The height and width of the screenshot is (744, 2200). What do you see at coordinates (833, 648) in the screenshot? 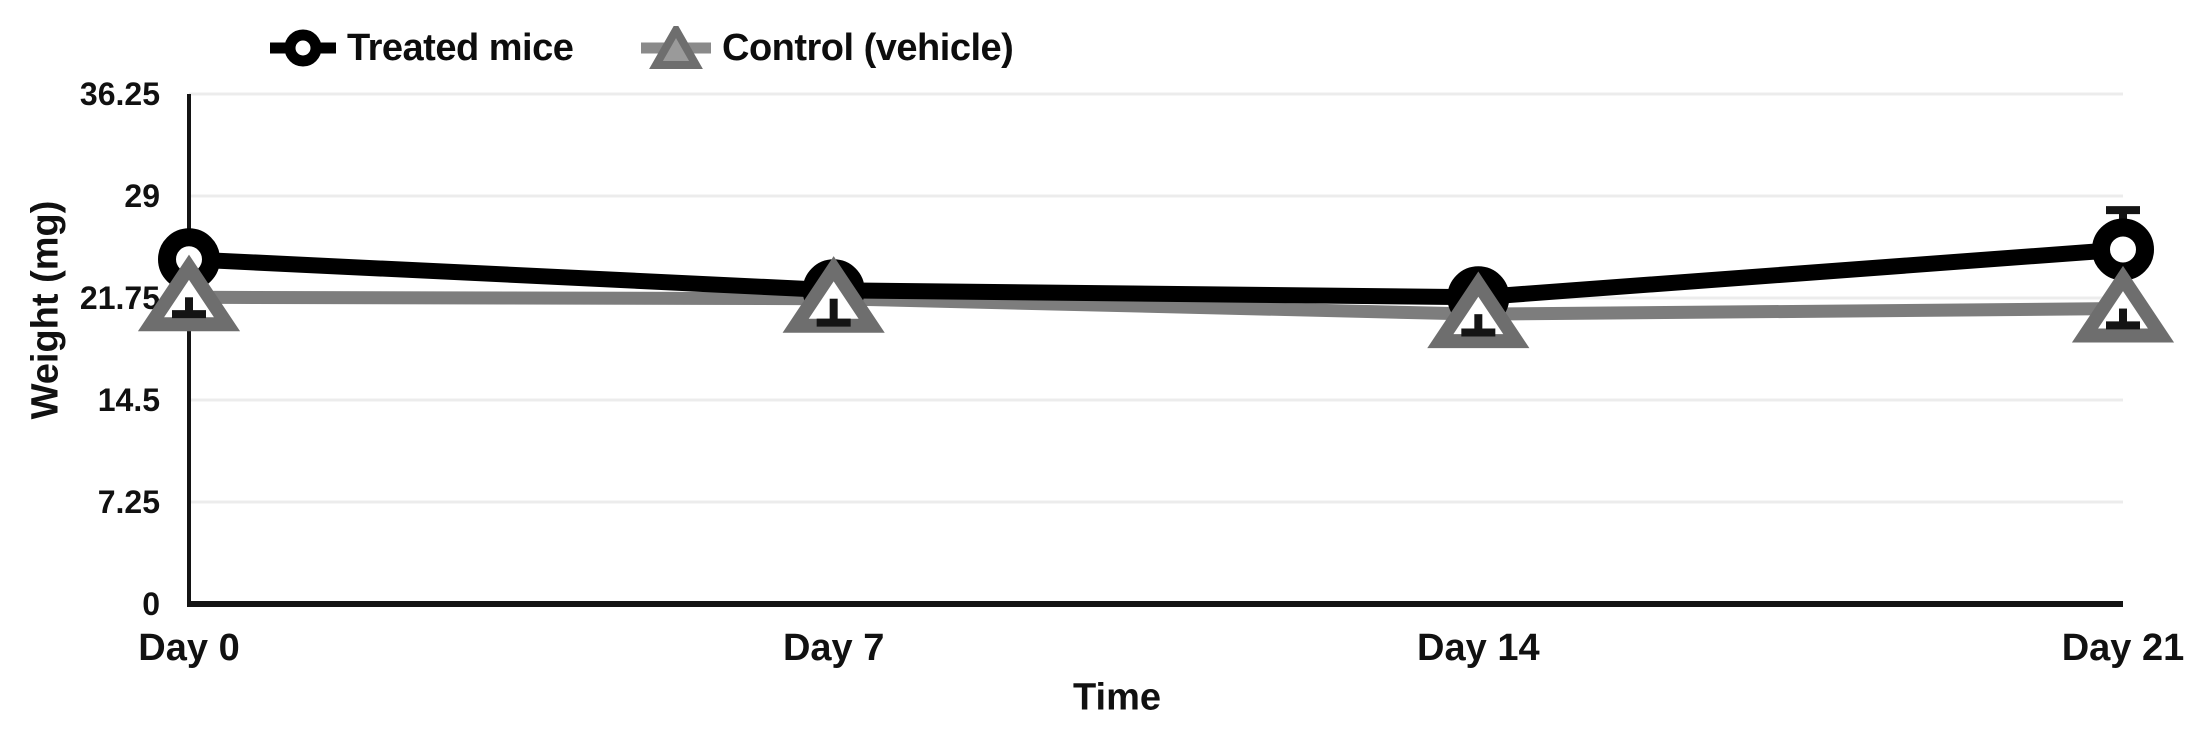
I see `x-tick-label: Day 7` at bounding box center [833, 648].